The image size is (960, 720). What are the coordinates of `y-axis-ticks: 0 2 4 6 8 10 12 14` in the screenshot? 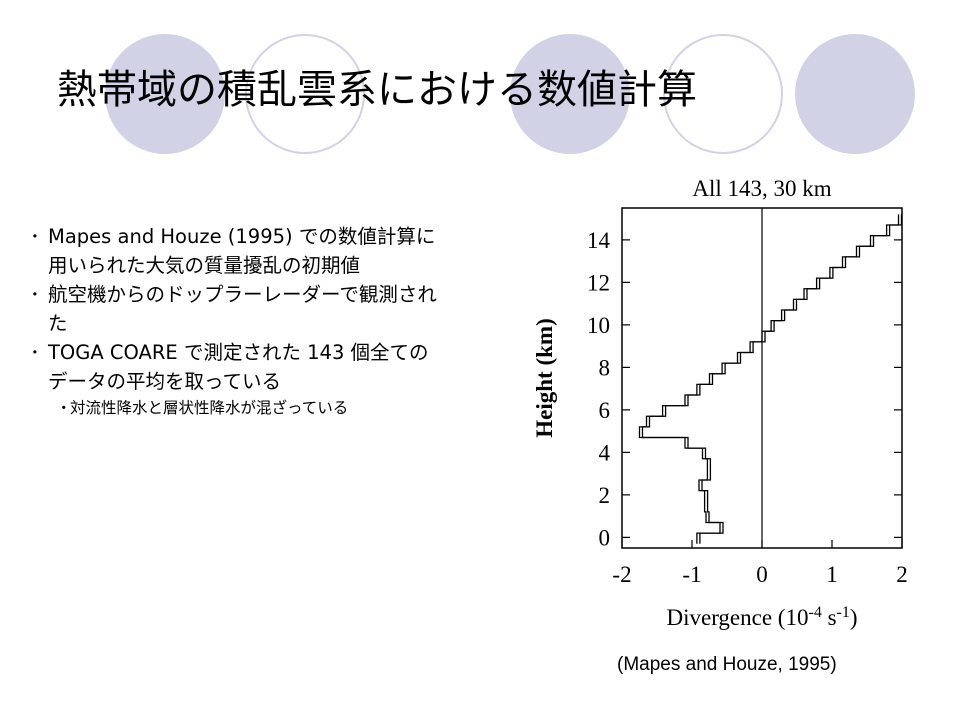 It's located at (744, 389).